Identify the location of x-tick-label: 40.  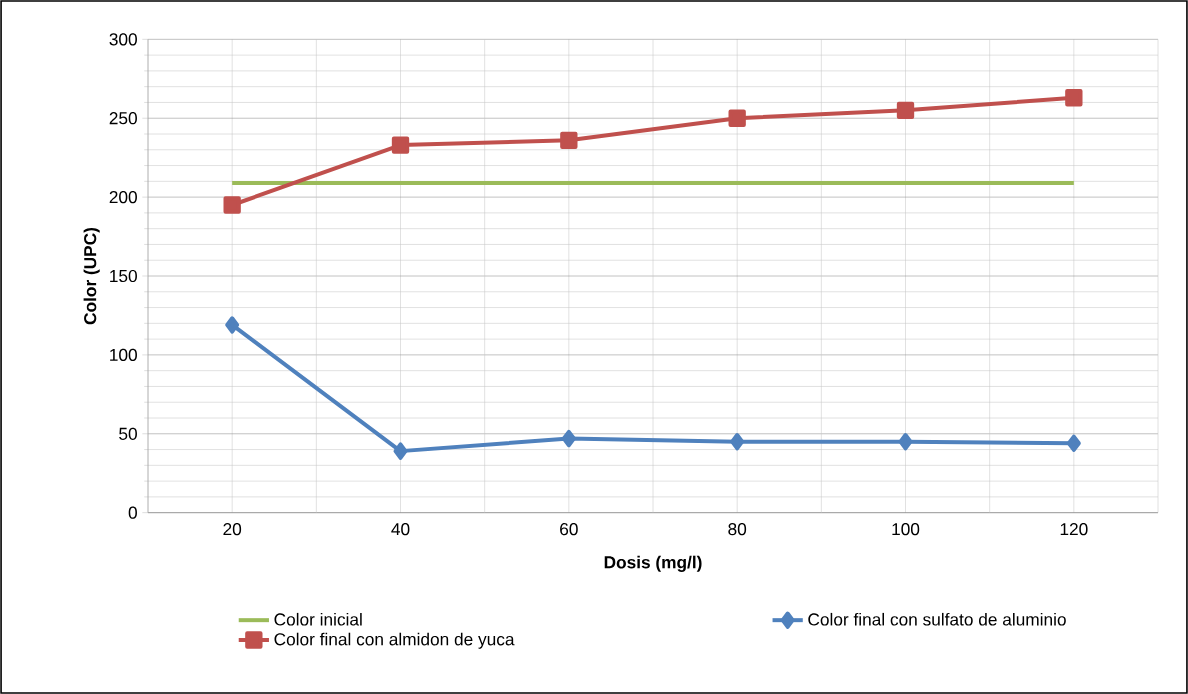
(400, 529).